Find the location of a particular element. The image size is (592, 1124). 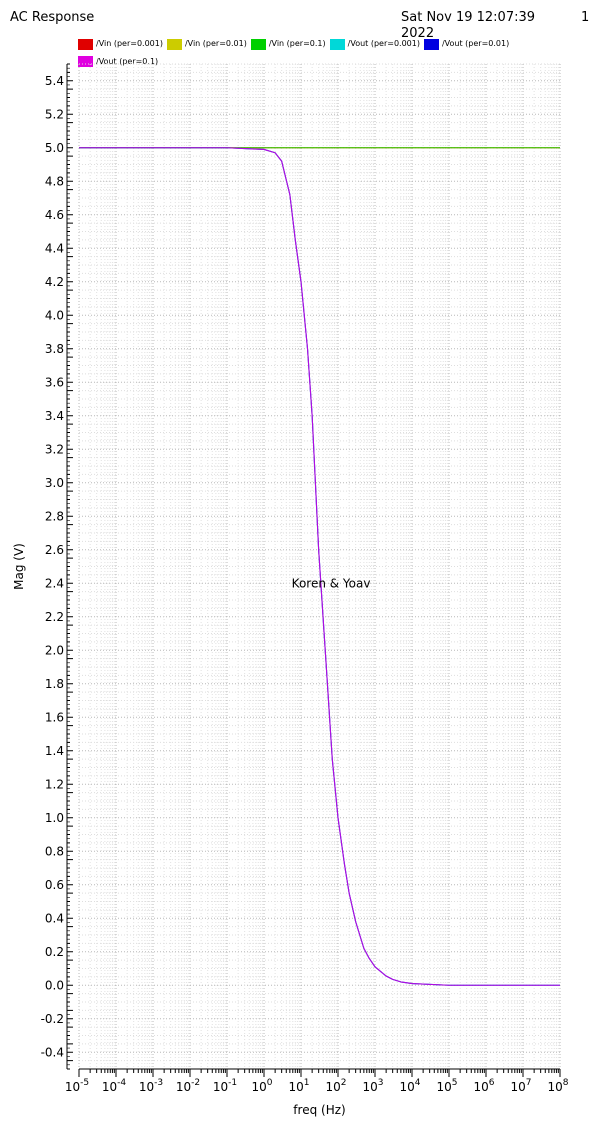

legend-entry: /Vin (per=0.01) is located at coordinates (206, 44).